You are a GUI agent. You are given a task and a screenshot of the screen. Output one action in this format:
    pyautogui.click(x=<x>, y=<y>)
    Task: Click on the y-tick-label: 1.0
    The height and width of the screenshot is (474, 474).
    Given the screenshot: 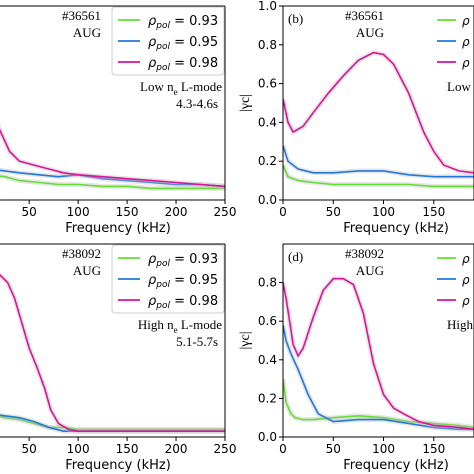 What is the action you would take?
    pyautogui.click(x=267, y=6)
    